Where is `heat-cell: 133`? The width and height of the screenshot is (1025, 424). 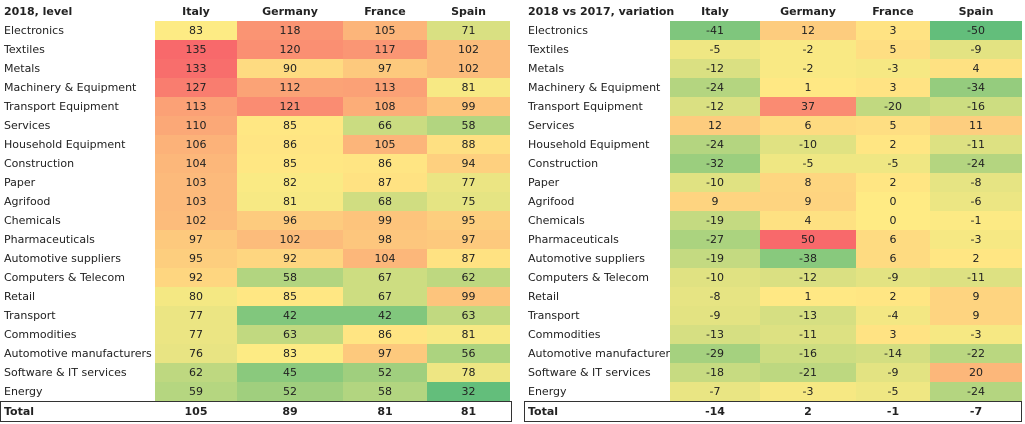 heat-cell: 133 is located at coordinates (196, 68).